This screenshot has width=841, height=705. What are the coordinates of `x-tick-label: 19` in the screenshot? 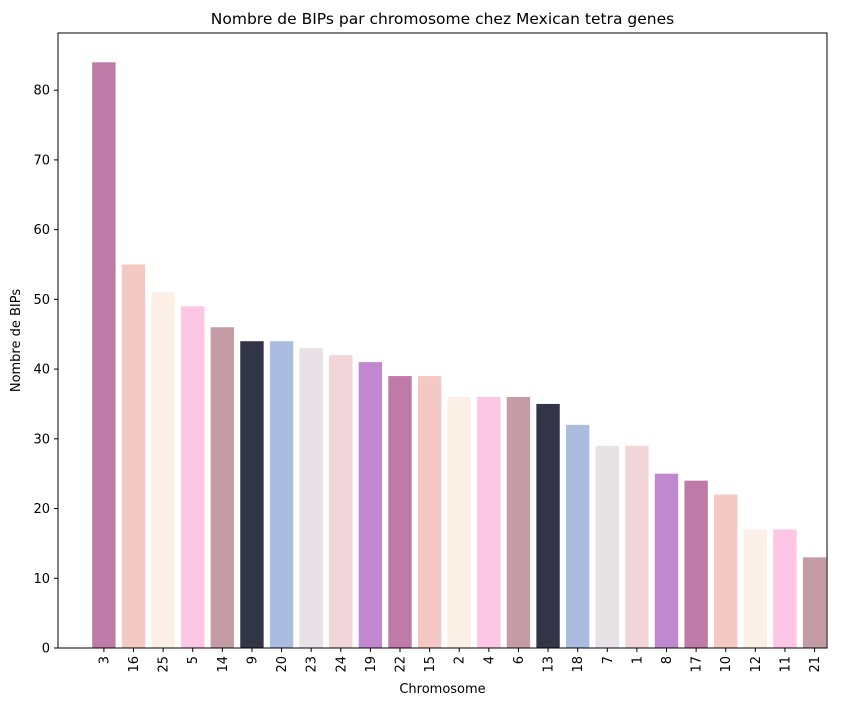 It's located at (371, 664).